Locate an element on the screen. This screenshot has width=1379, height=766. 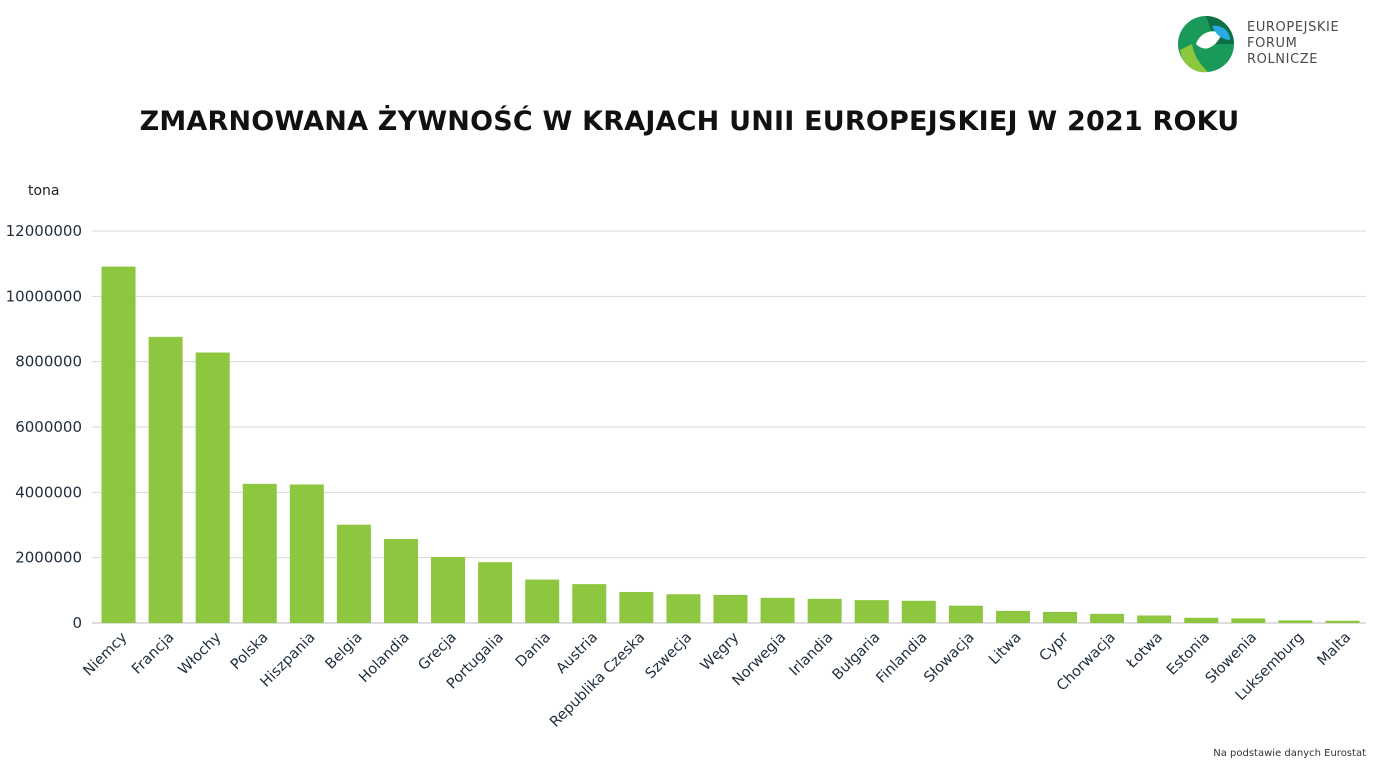
x-tick-label: Włochy is located at coordinates (200, 653).